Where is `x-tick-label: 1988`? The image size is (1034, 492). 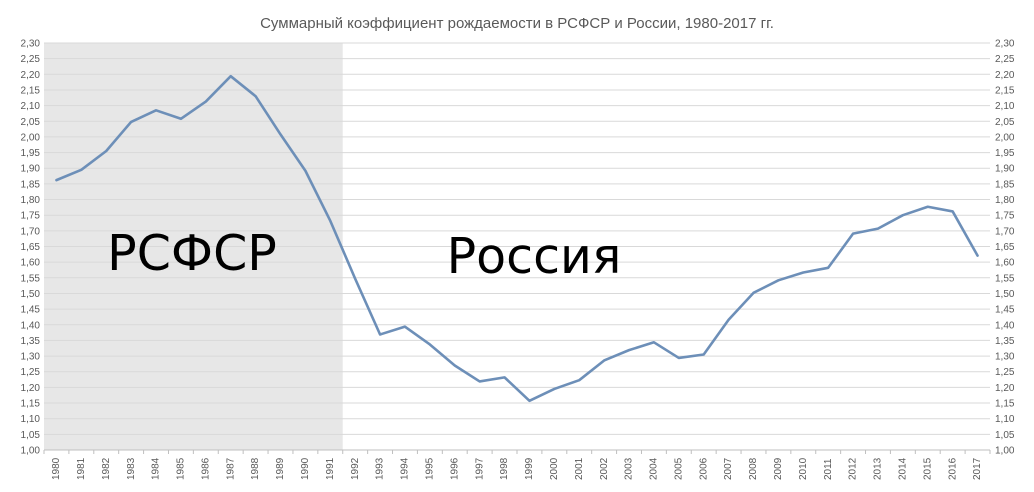 x-tick-label: 1988 is located at coordinates (255, 468).